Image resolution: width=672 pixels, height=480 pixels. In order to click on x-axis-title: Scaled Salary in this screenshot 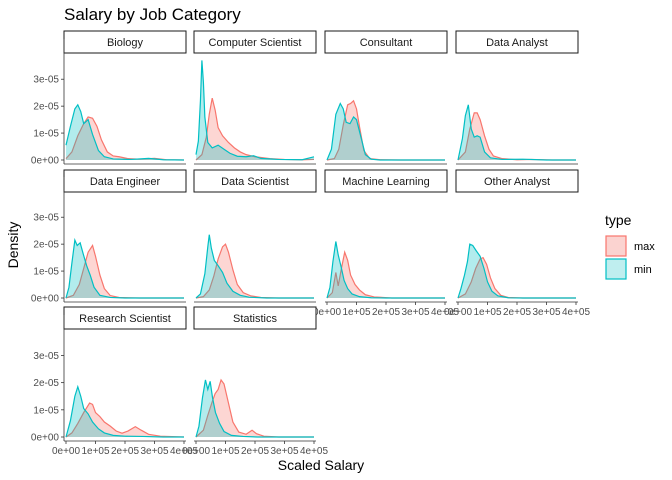, I will do `click(321, 465)`.